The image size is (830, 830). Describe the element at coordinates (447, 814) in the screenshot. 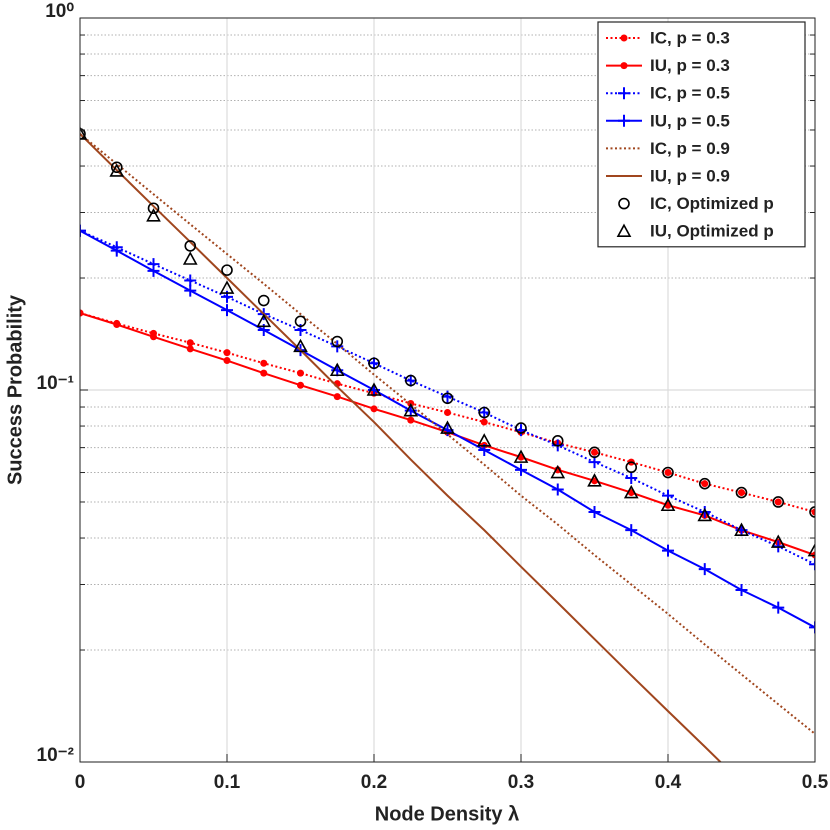

I see `x-axis-label: Node Density λ` at that location.